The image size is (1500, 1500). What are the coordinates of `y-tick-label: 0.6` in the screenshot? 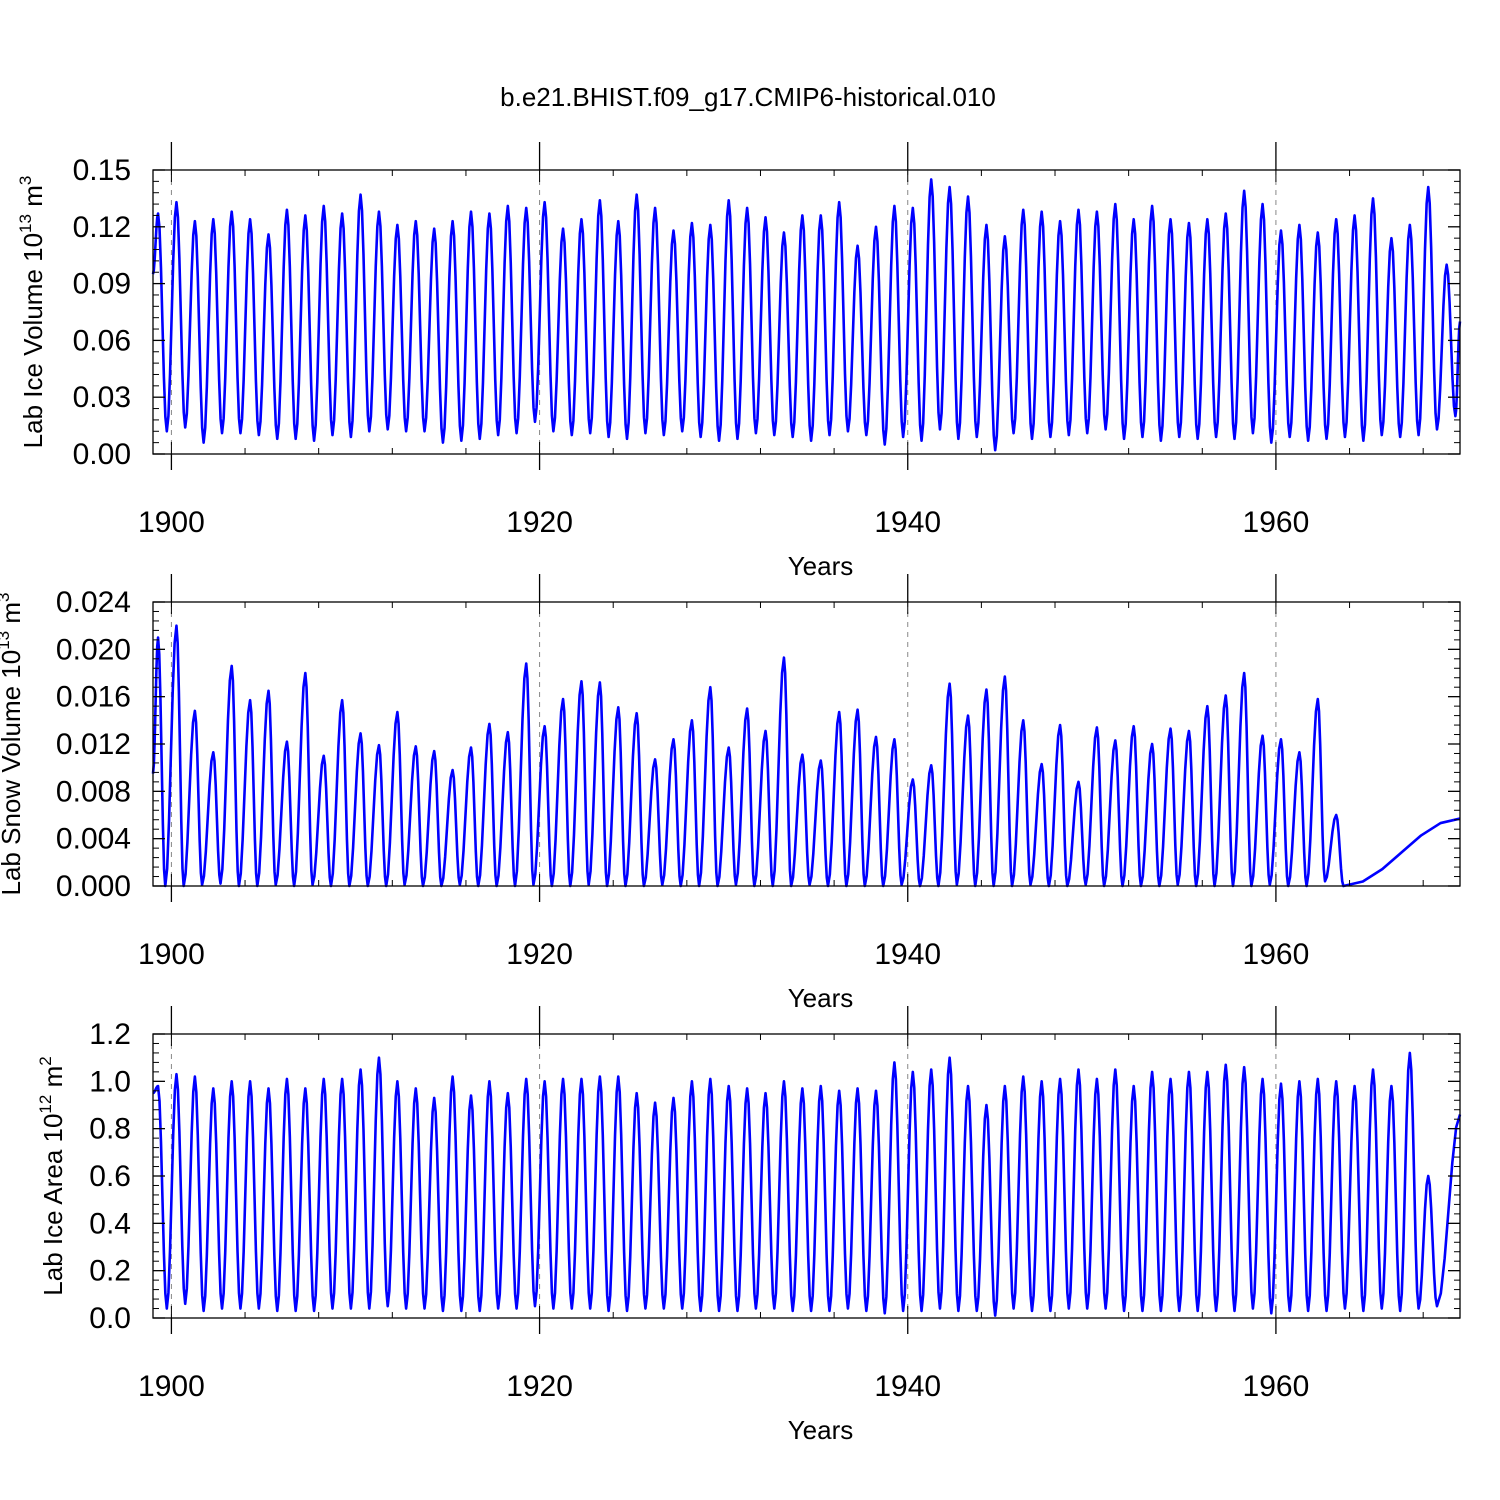 It's located at (110, 1176).